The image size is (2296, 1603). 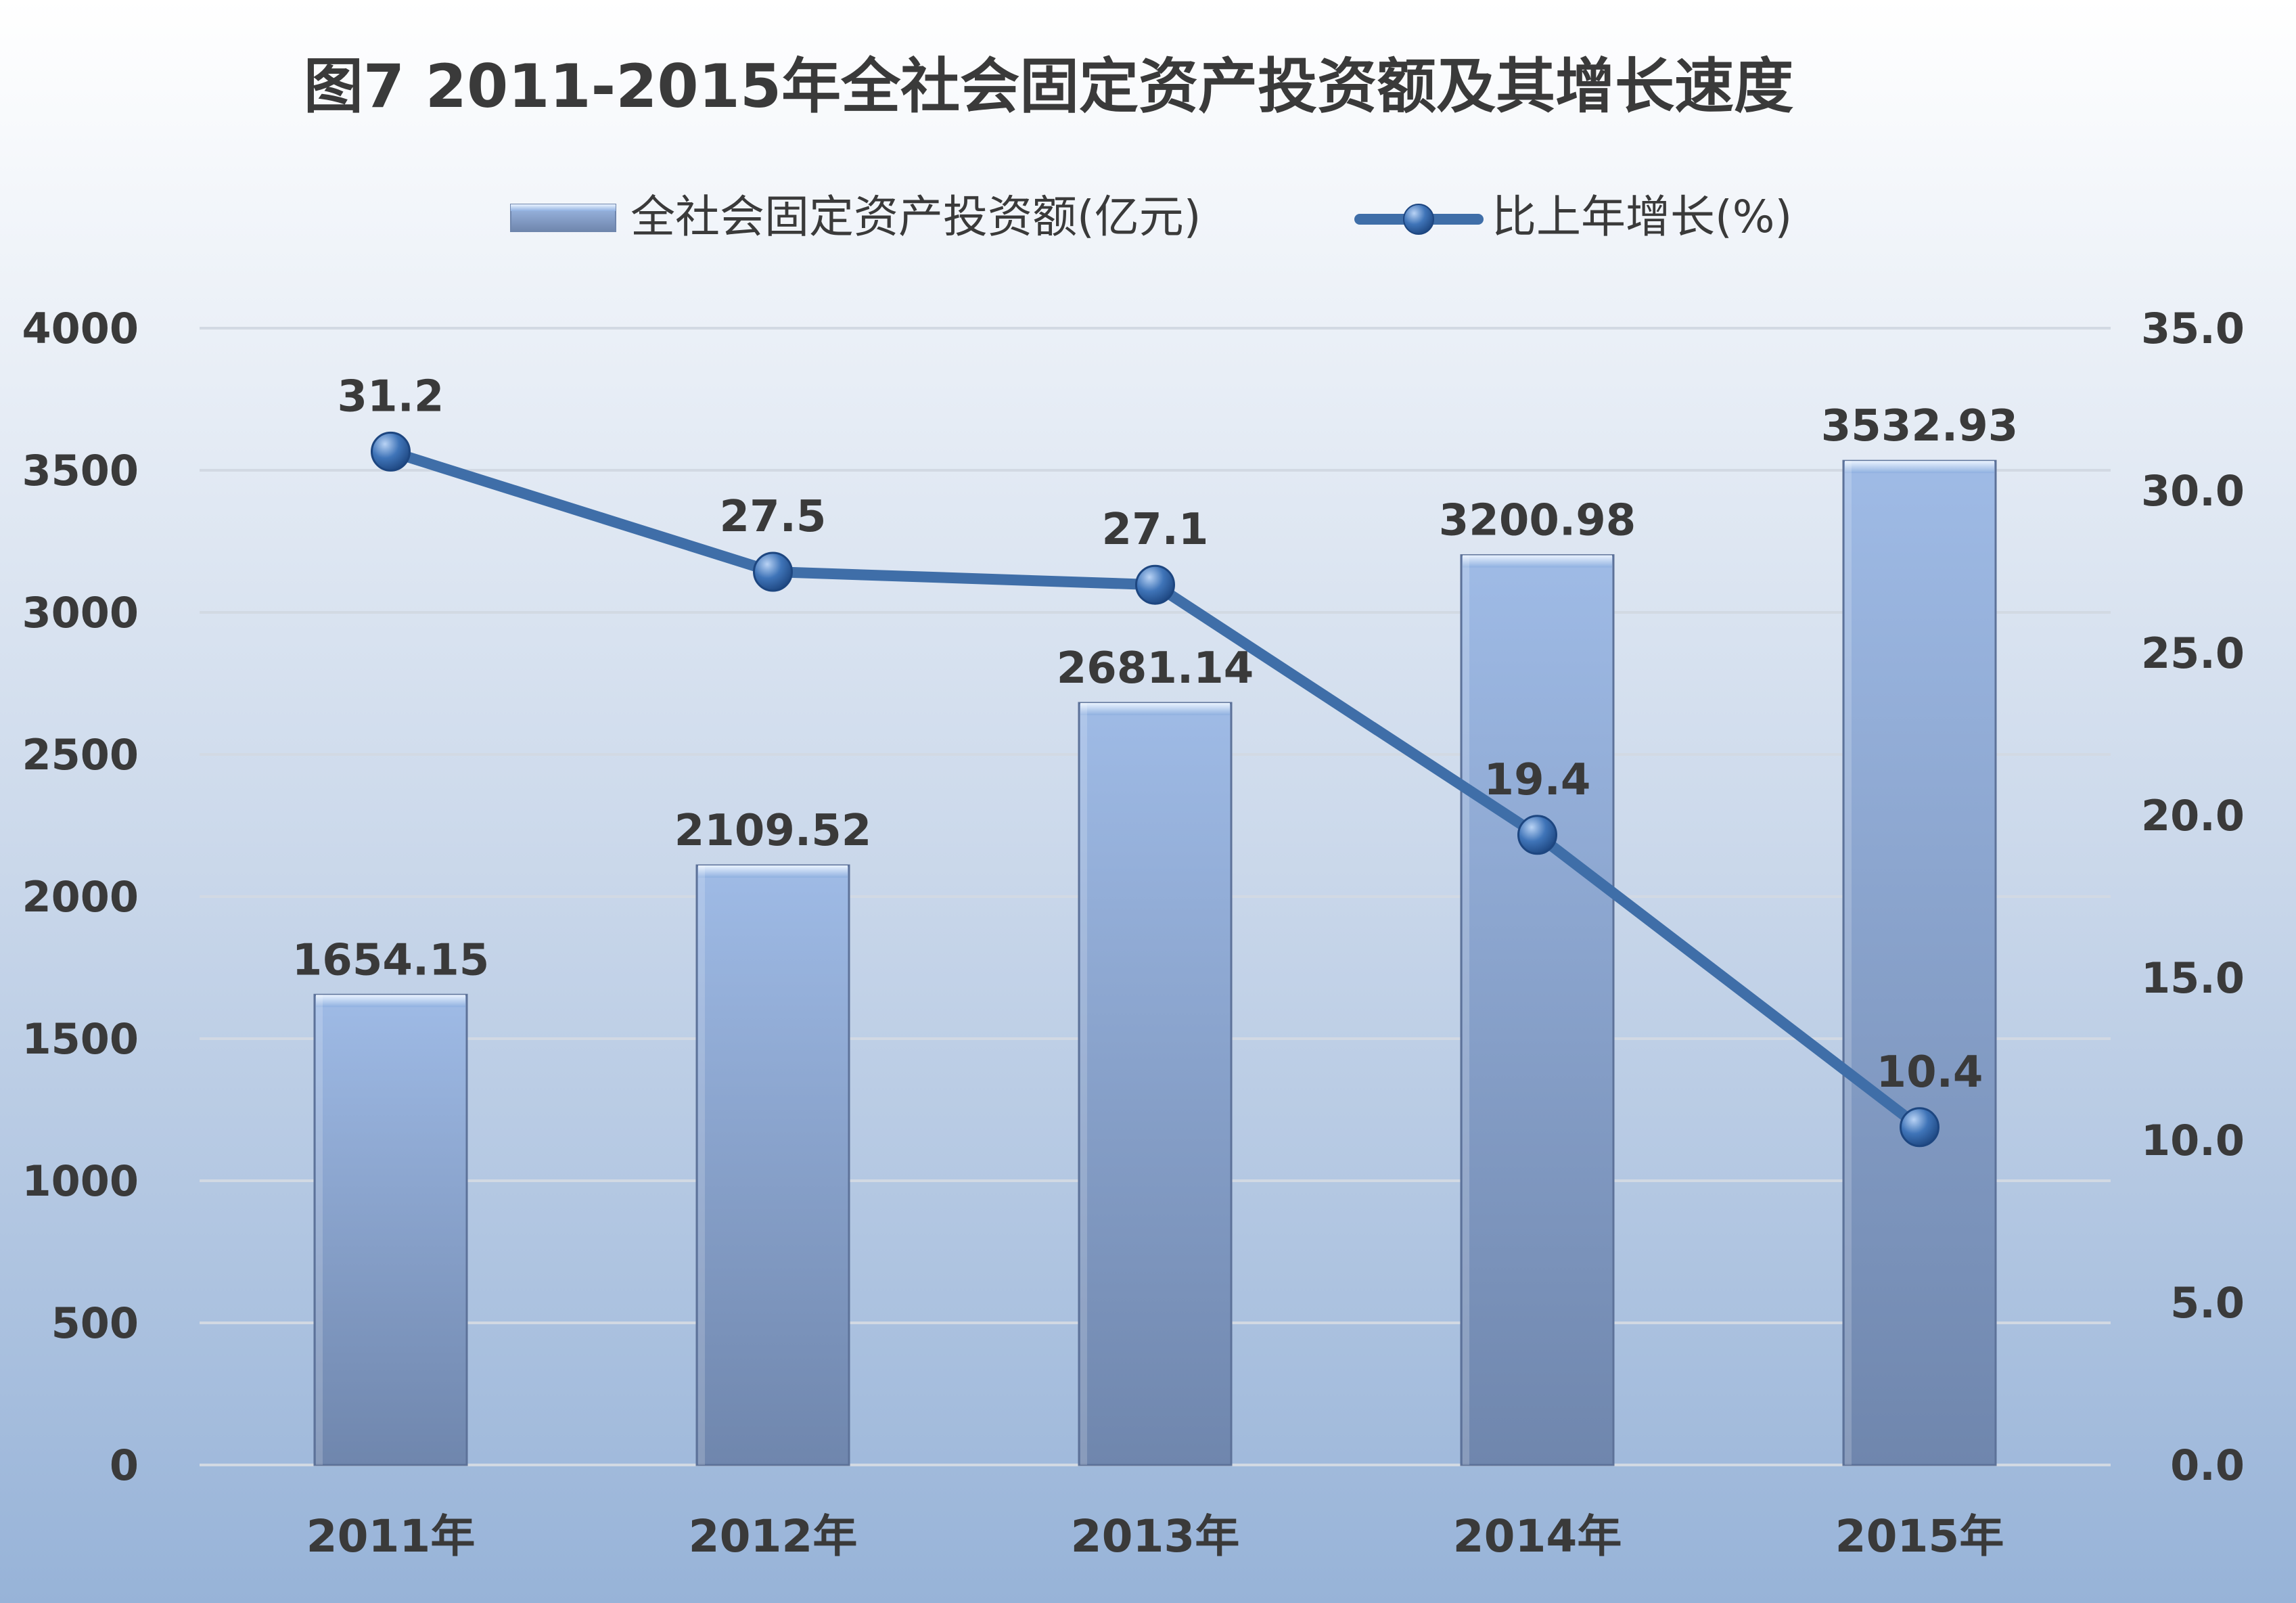 I want to click on y-left-tick-label: 1500, so click(x=80, y=1039).